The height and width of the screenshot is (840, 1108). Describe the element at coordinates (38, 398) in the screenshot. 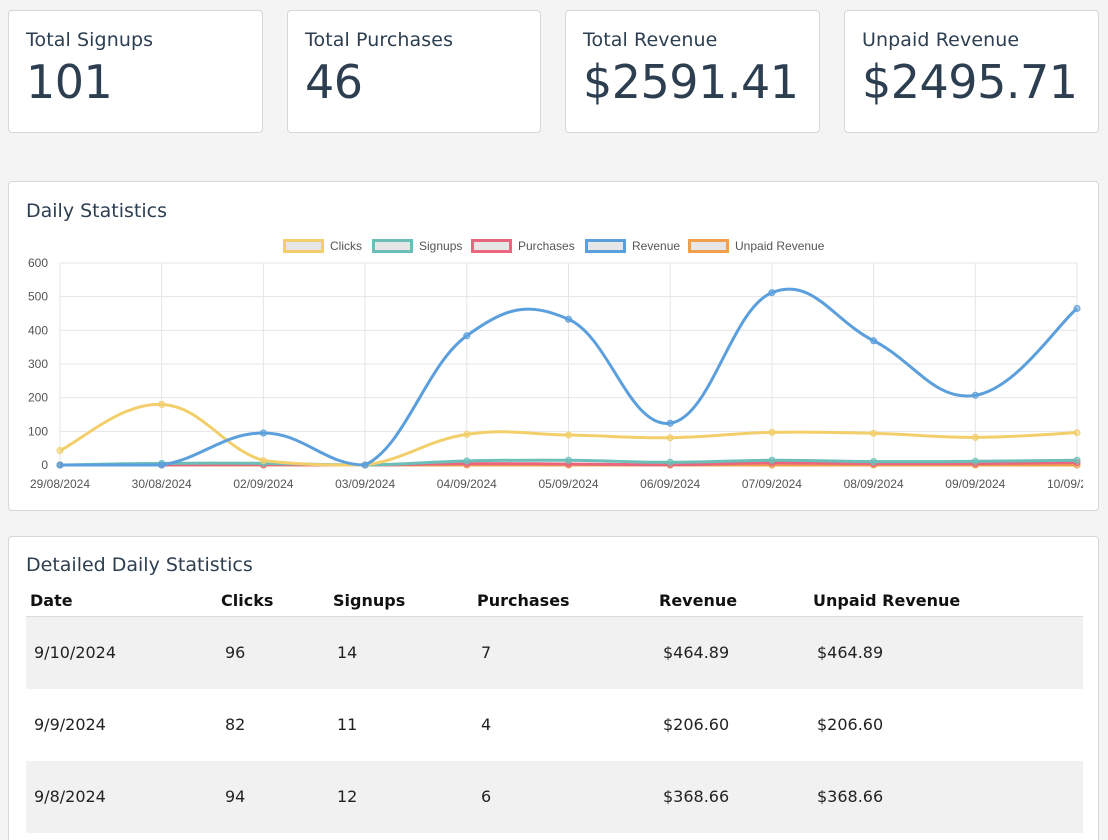

I see `y-tick-label: 200` at that location.